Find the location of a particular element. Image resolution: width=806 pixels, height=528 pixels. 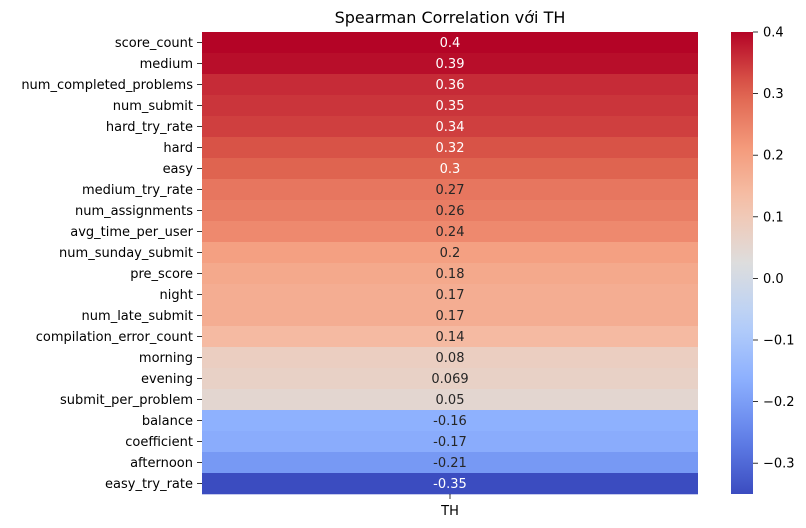

cell-value-label: 0.34 is located at coordinates (450, 127).